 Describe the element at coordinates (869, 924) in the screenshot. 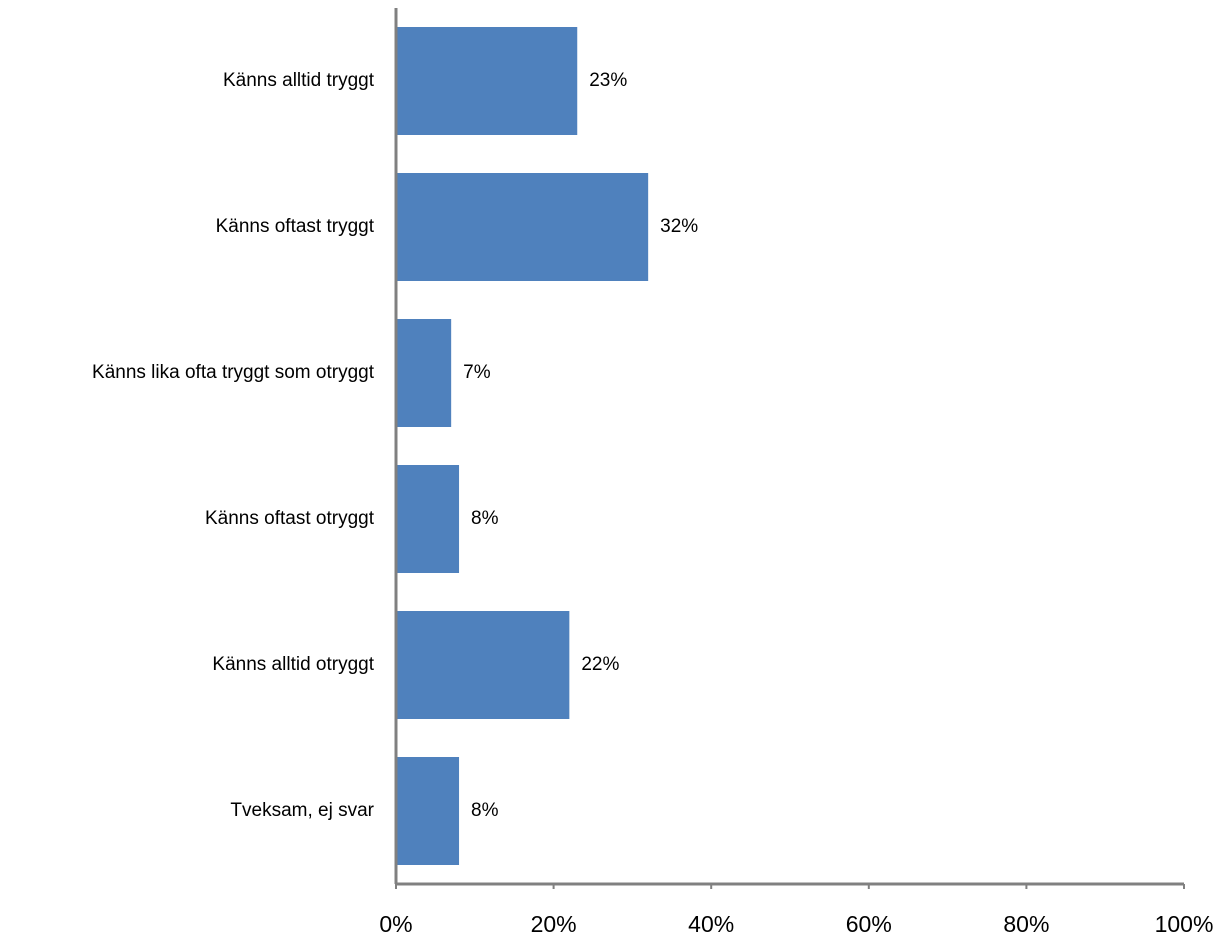

I see `x-tick-label: 60%` at that location.